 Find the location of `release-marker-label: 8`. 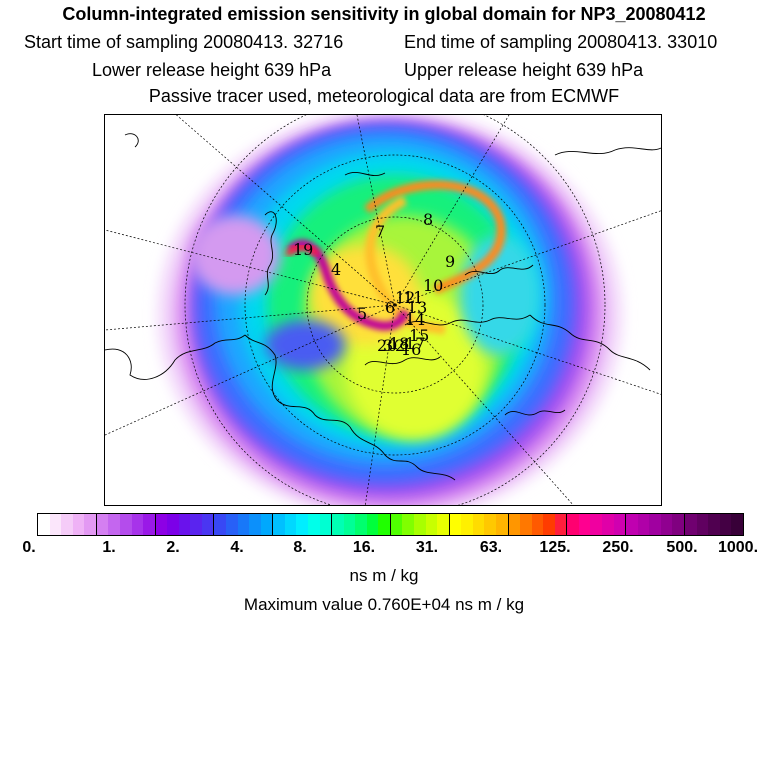

release-marker-label: 8 is located at coordinates (428, 219).